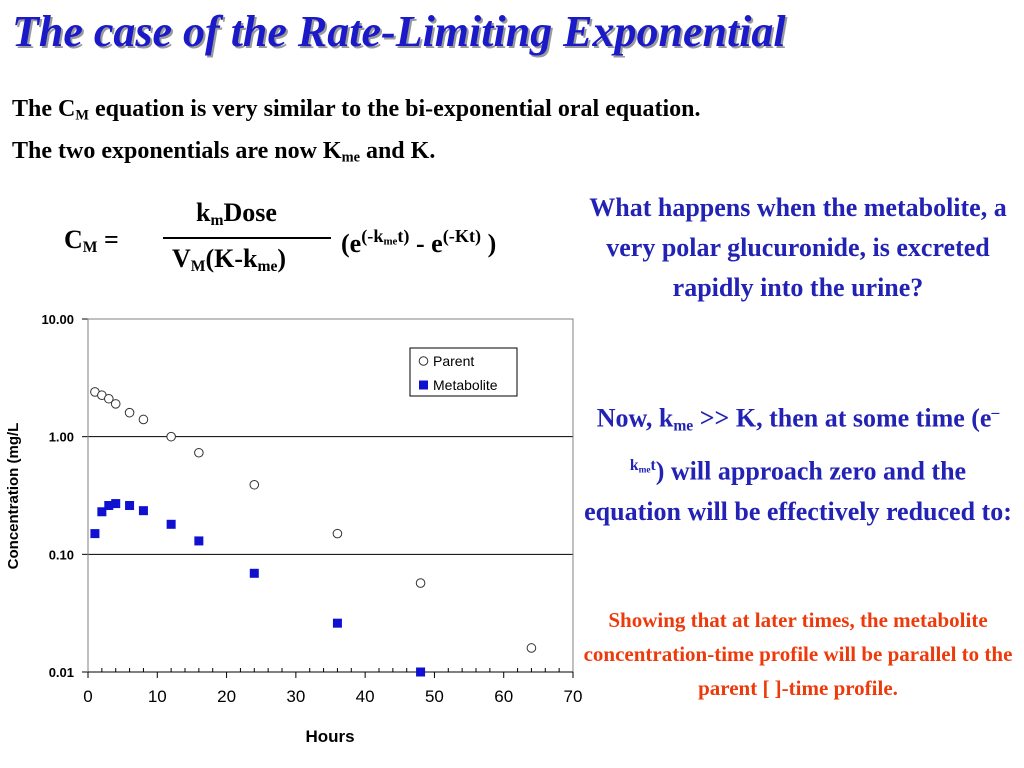 The image size is (1024, 768). I want to click on chart-xlabel: Hours, so click(329, 736).